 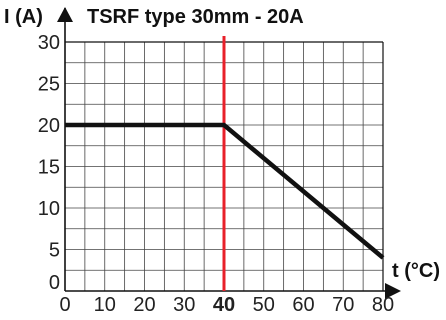 What do you see at coordinates (49, 85) in the screenshot?
I see `y-tick-label: 25` at bounding box center [49, 85].